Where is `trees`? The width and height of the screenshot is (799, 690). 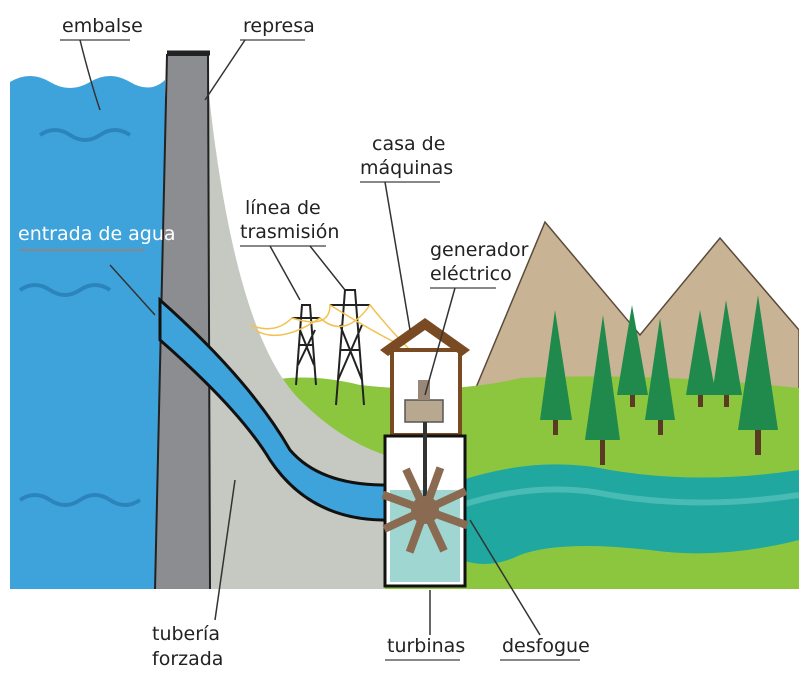 trees is located at coordinates (659, 380).